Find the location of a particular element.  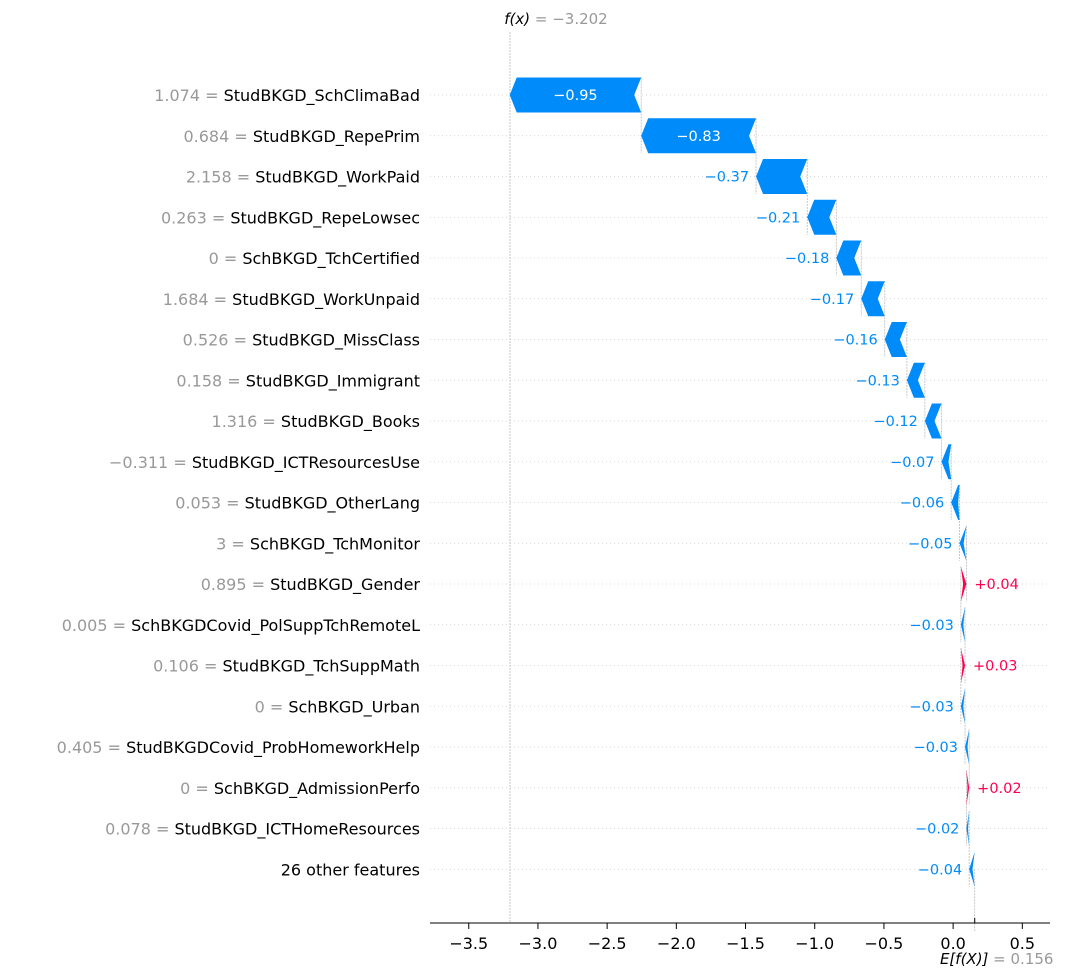

bar-value-label: −0.07 is located at coordinates (912, 463).